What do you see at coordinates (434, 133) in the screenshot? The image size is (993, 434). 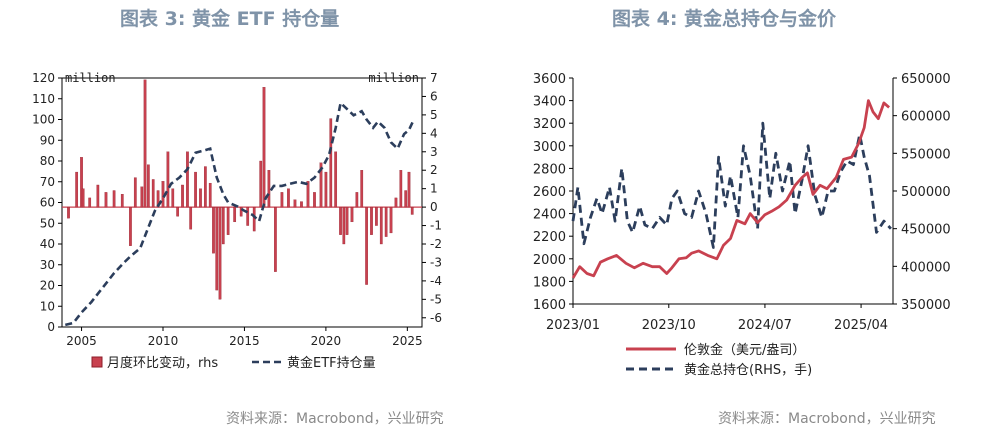 I see `y-right-tick-label: 4` at bounding box center [434, 133].